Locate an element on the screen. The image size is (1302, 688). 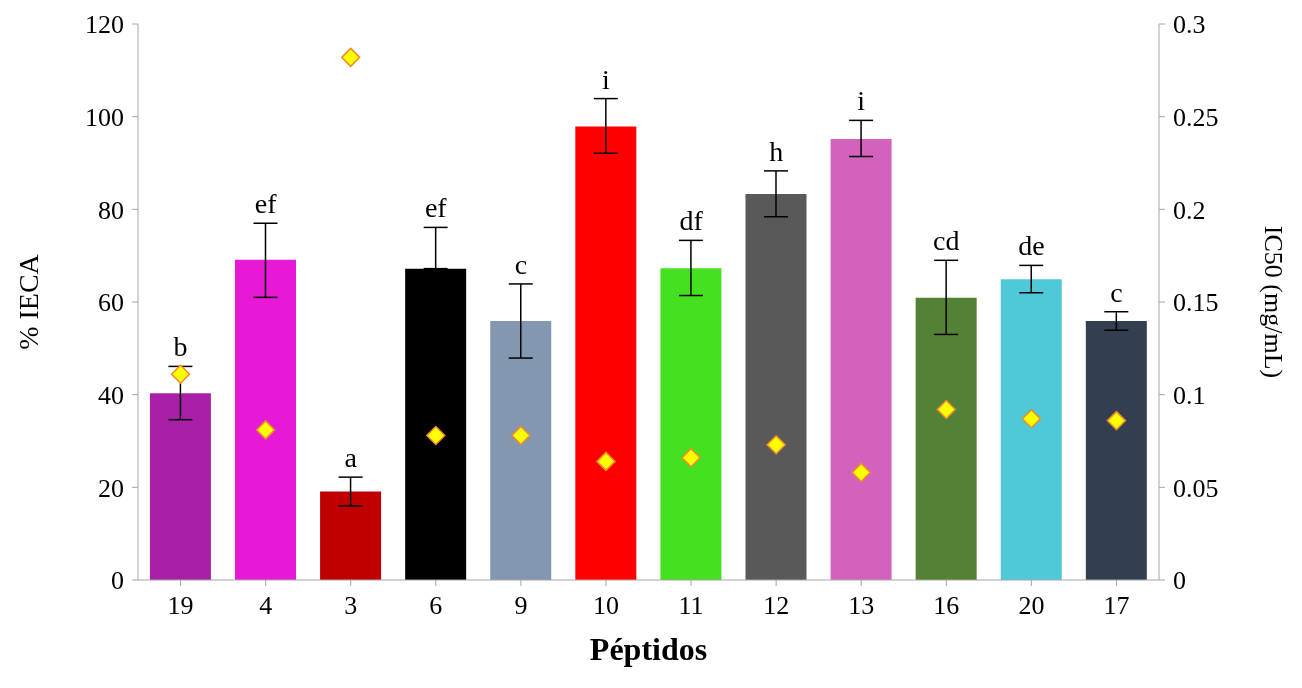
x-tick-label: 19 is located at coordinates (180, 606).